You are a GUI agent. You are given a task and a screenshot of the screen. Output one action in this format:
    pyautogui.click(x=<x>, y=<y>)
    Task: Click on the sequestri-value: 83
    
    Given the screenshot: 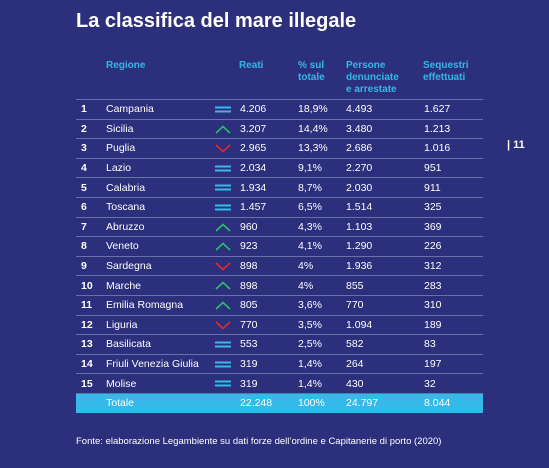 What is the action you would take?
    pyautogui.click(x=453, y=344)
    